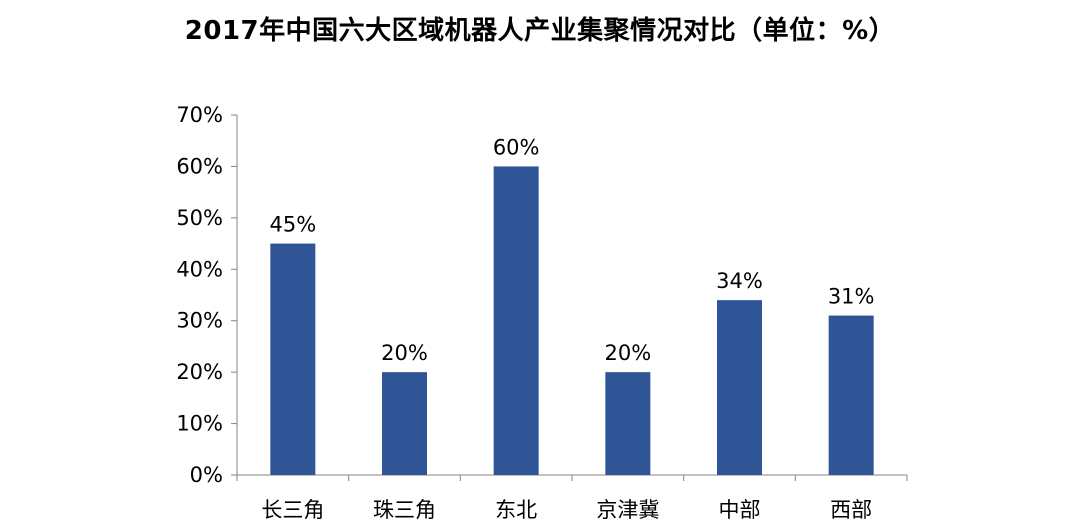  I want to click on data-label: 31%, so click(851, 297).